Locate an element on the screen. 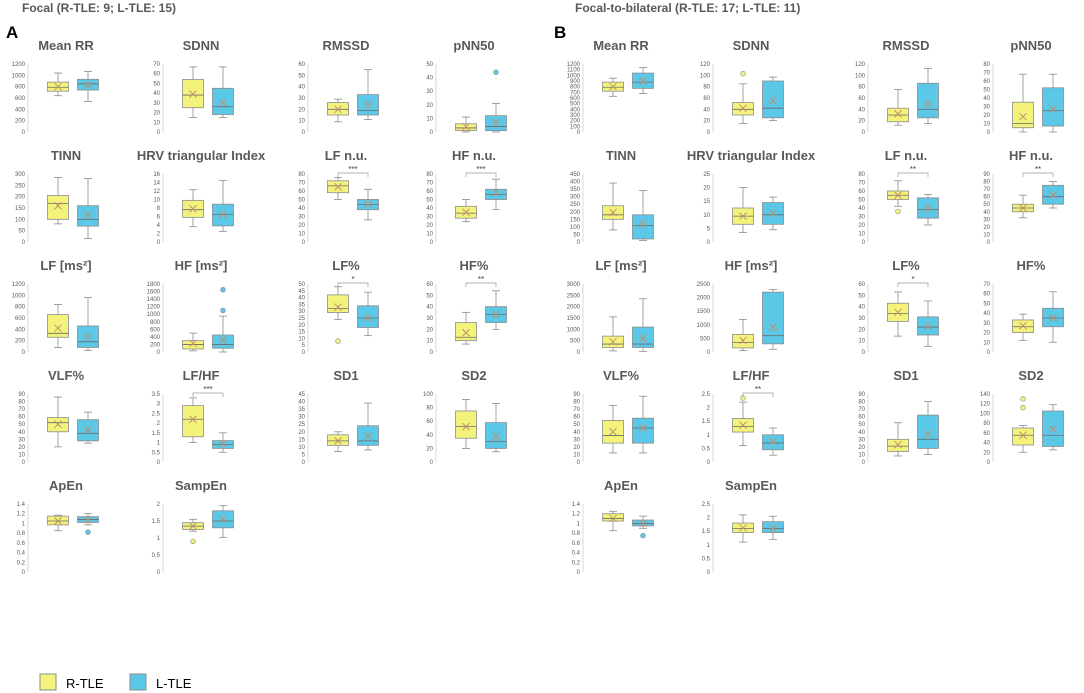  subplot-title: LF/HF is located at coordinates (751, 375).